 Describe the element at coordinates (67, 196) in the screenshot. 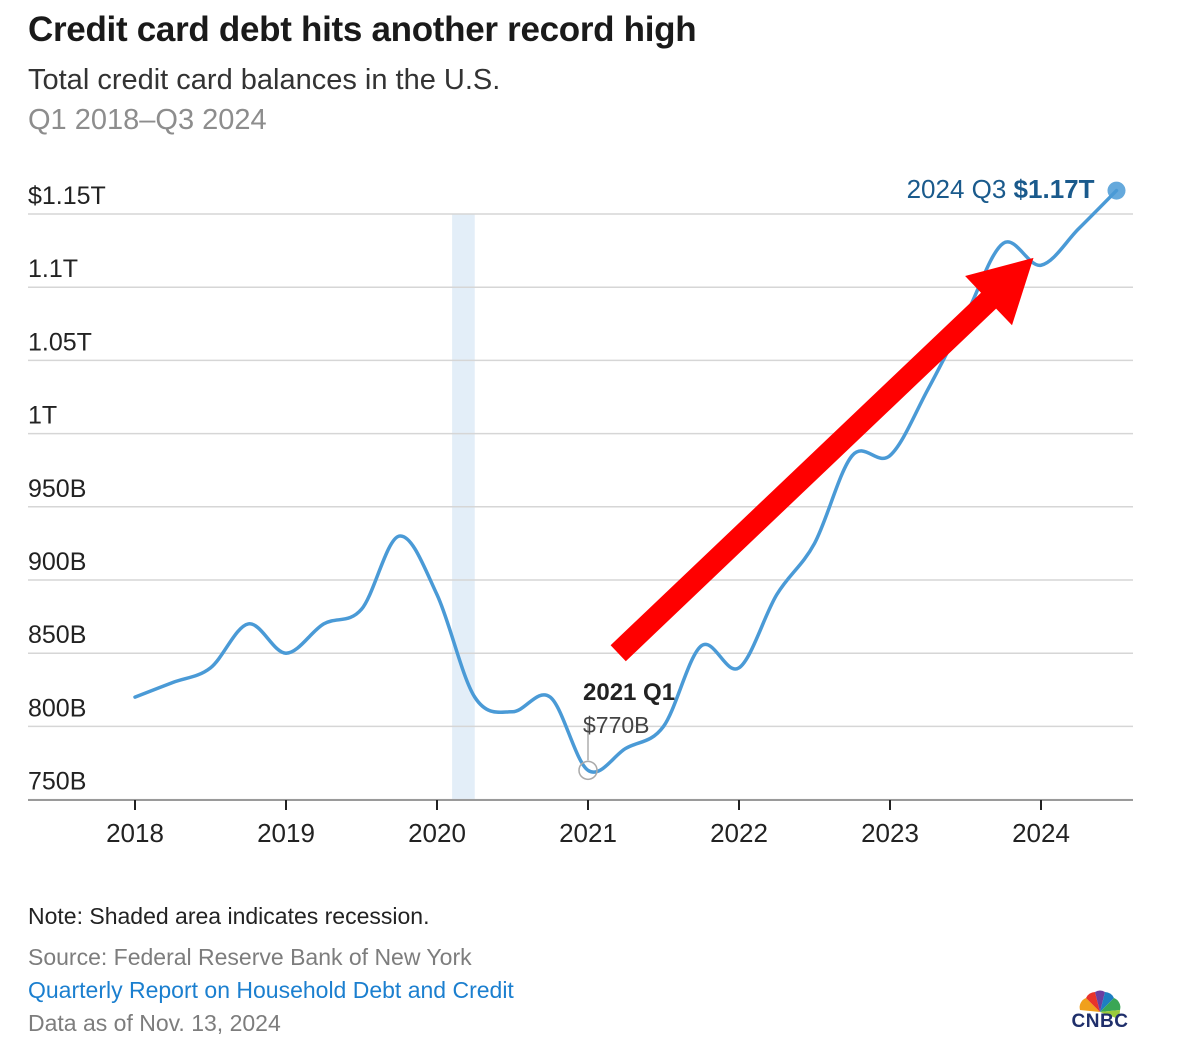

I see `y-tick-label: $1.15T` at that location.